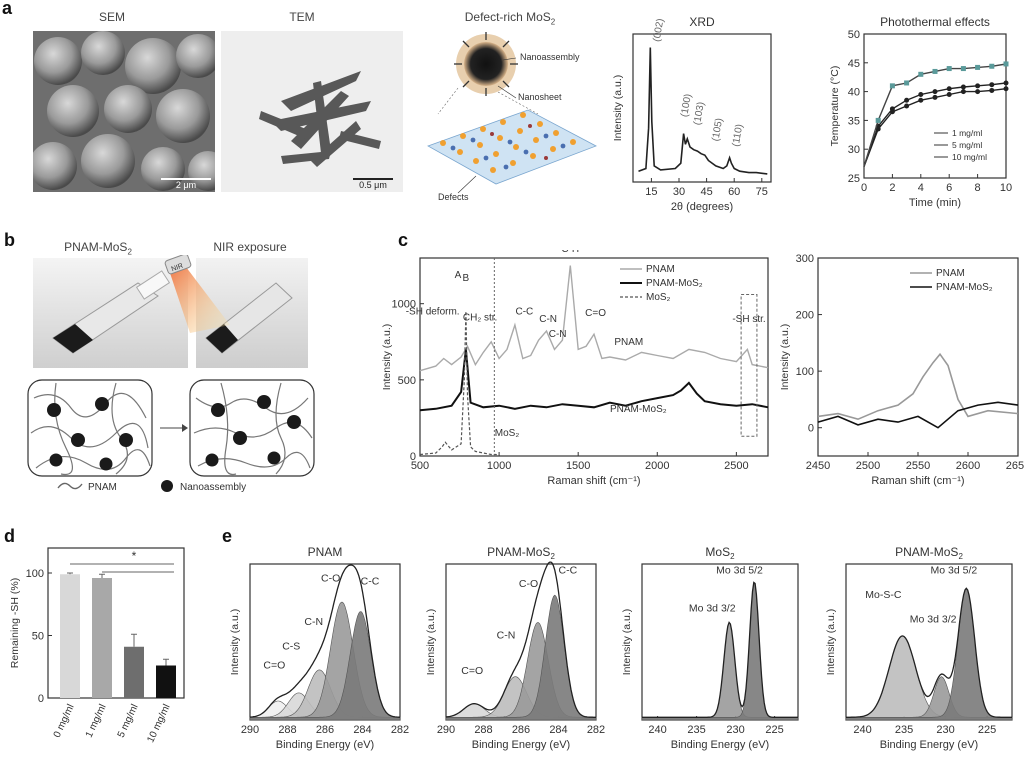  I want to click on tem-scalebar: 0.5 μm, so click(373, 185).